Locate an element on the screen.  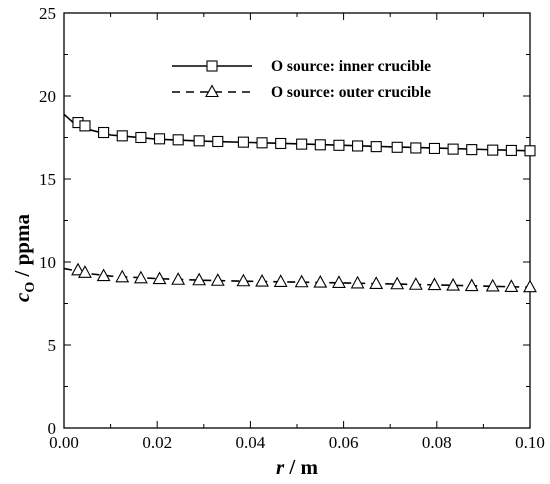
x-tick-label: 0.02 is located at coordinates (157, 442).